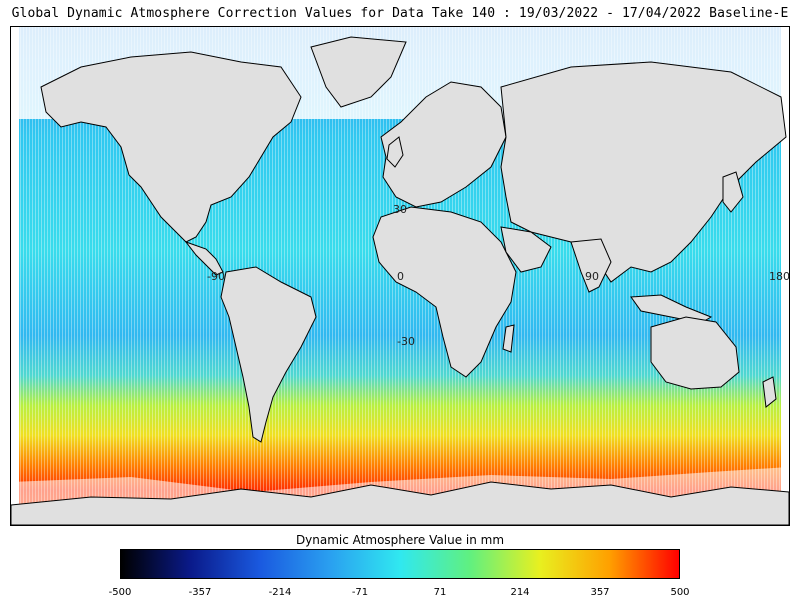 The image size is (800, 600). What do you see at coordinates (520, 592) in the screenshot?
I see `colorbar-tick-label: 214` at bounding box center [520, 592].